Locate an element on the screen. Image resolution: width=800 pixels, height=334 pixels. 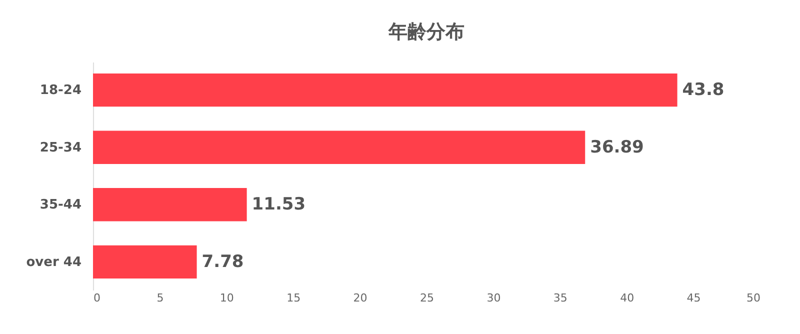
data-label: 36.89 is located at coordinates (617, 147).